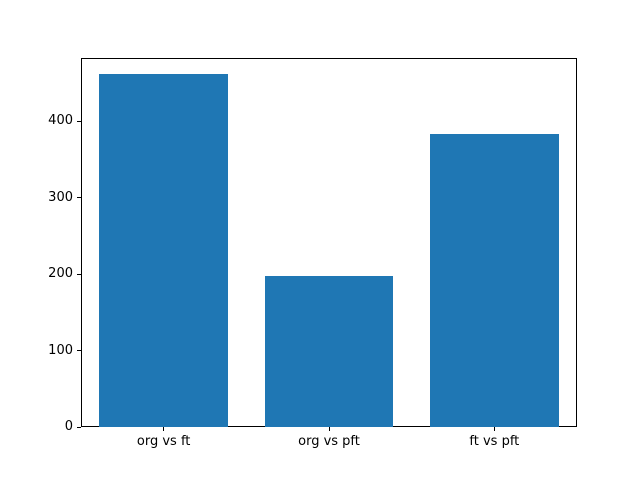 This screenshot has height=480, width=640. What do you see at coordinates (60, 121) in the screenshot?
I see `y-axis-tick-label: 400` at bounding box center [60, 121].